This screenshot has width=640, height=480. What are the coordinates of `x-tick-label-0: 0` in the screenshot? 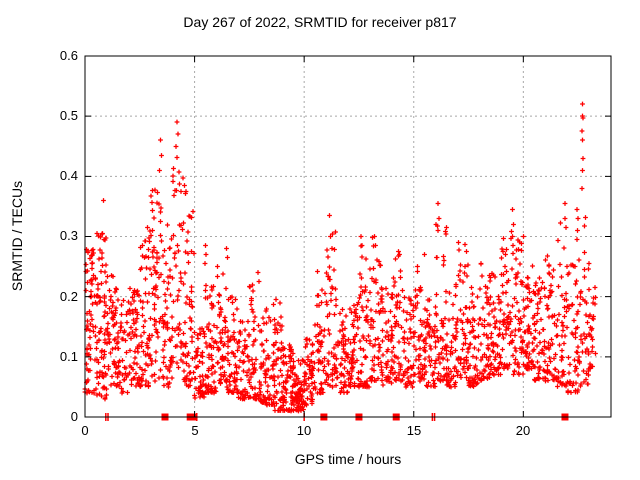 It's located at (85, 430).